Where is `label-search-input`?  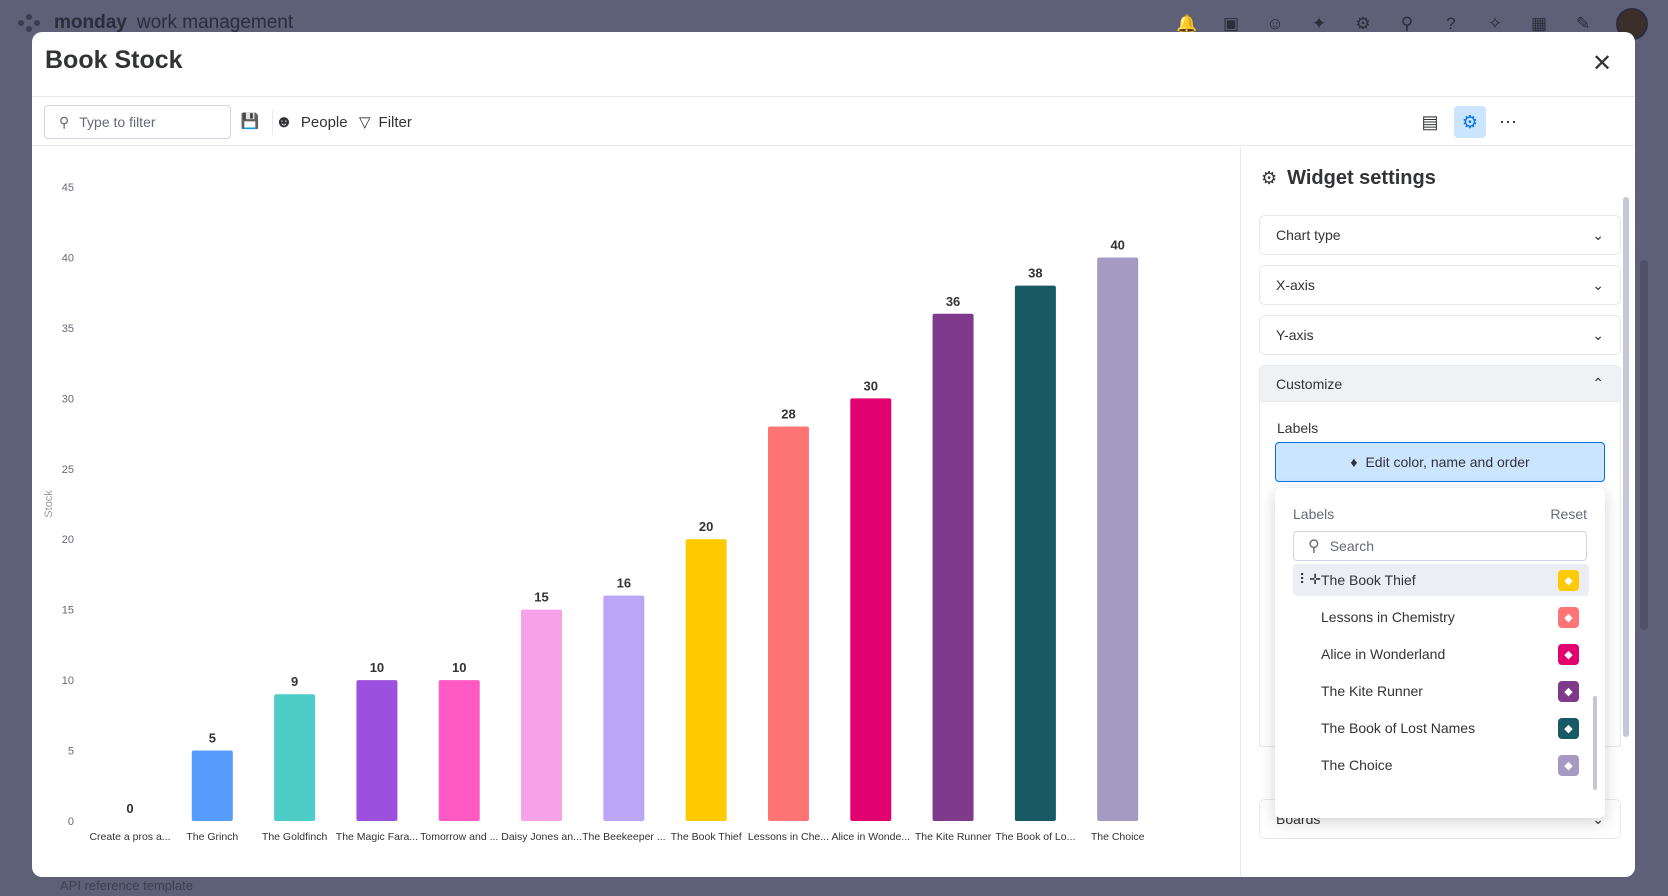
label-search-input is located at coordinates (1439, 546).